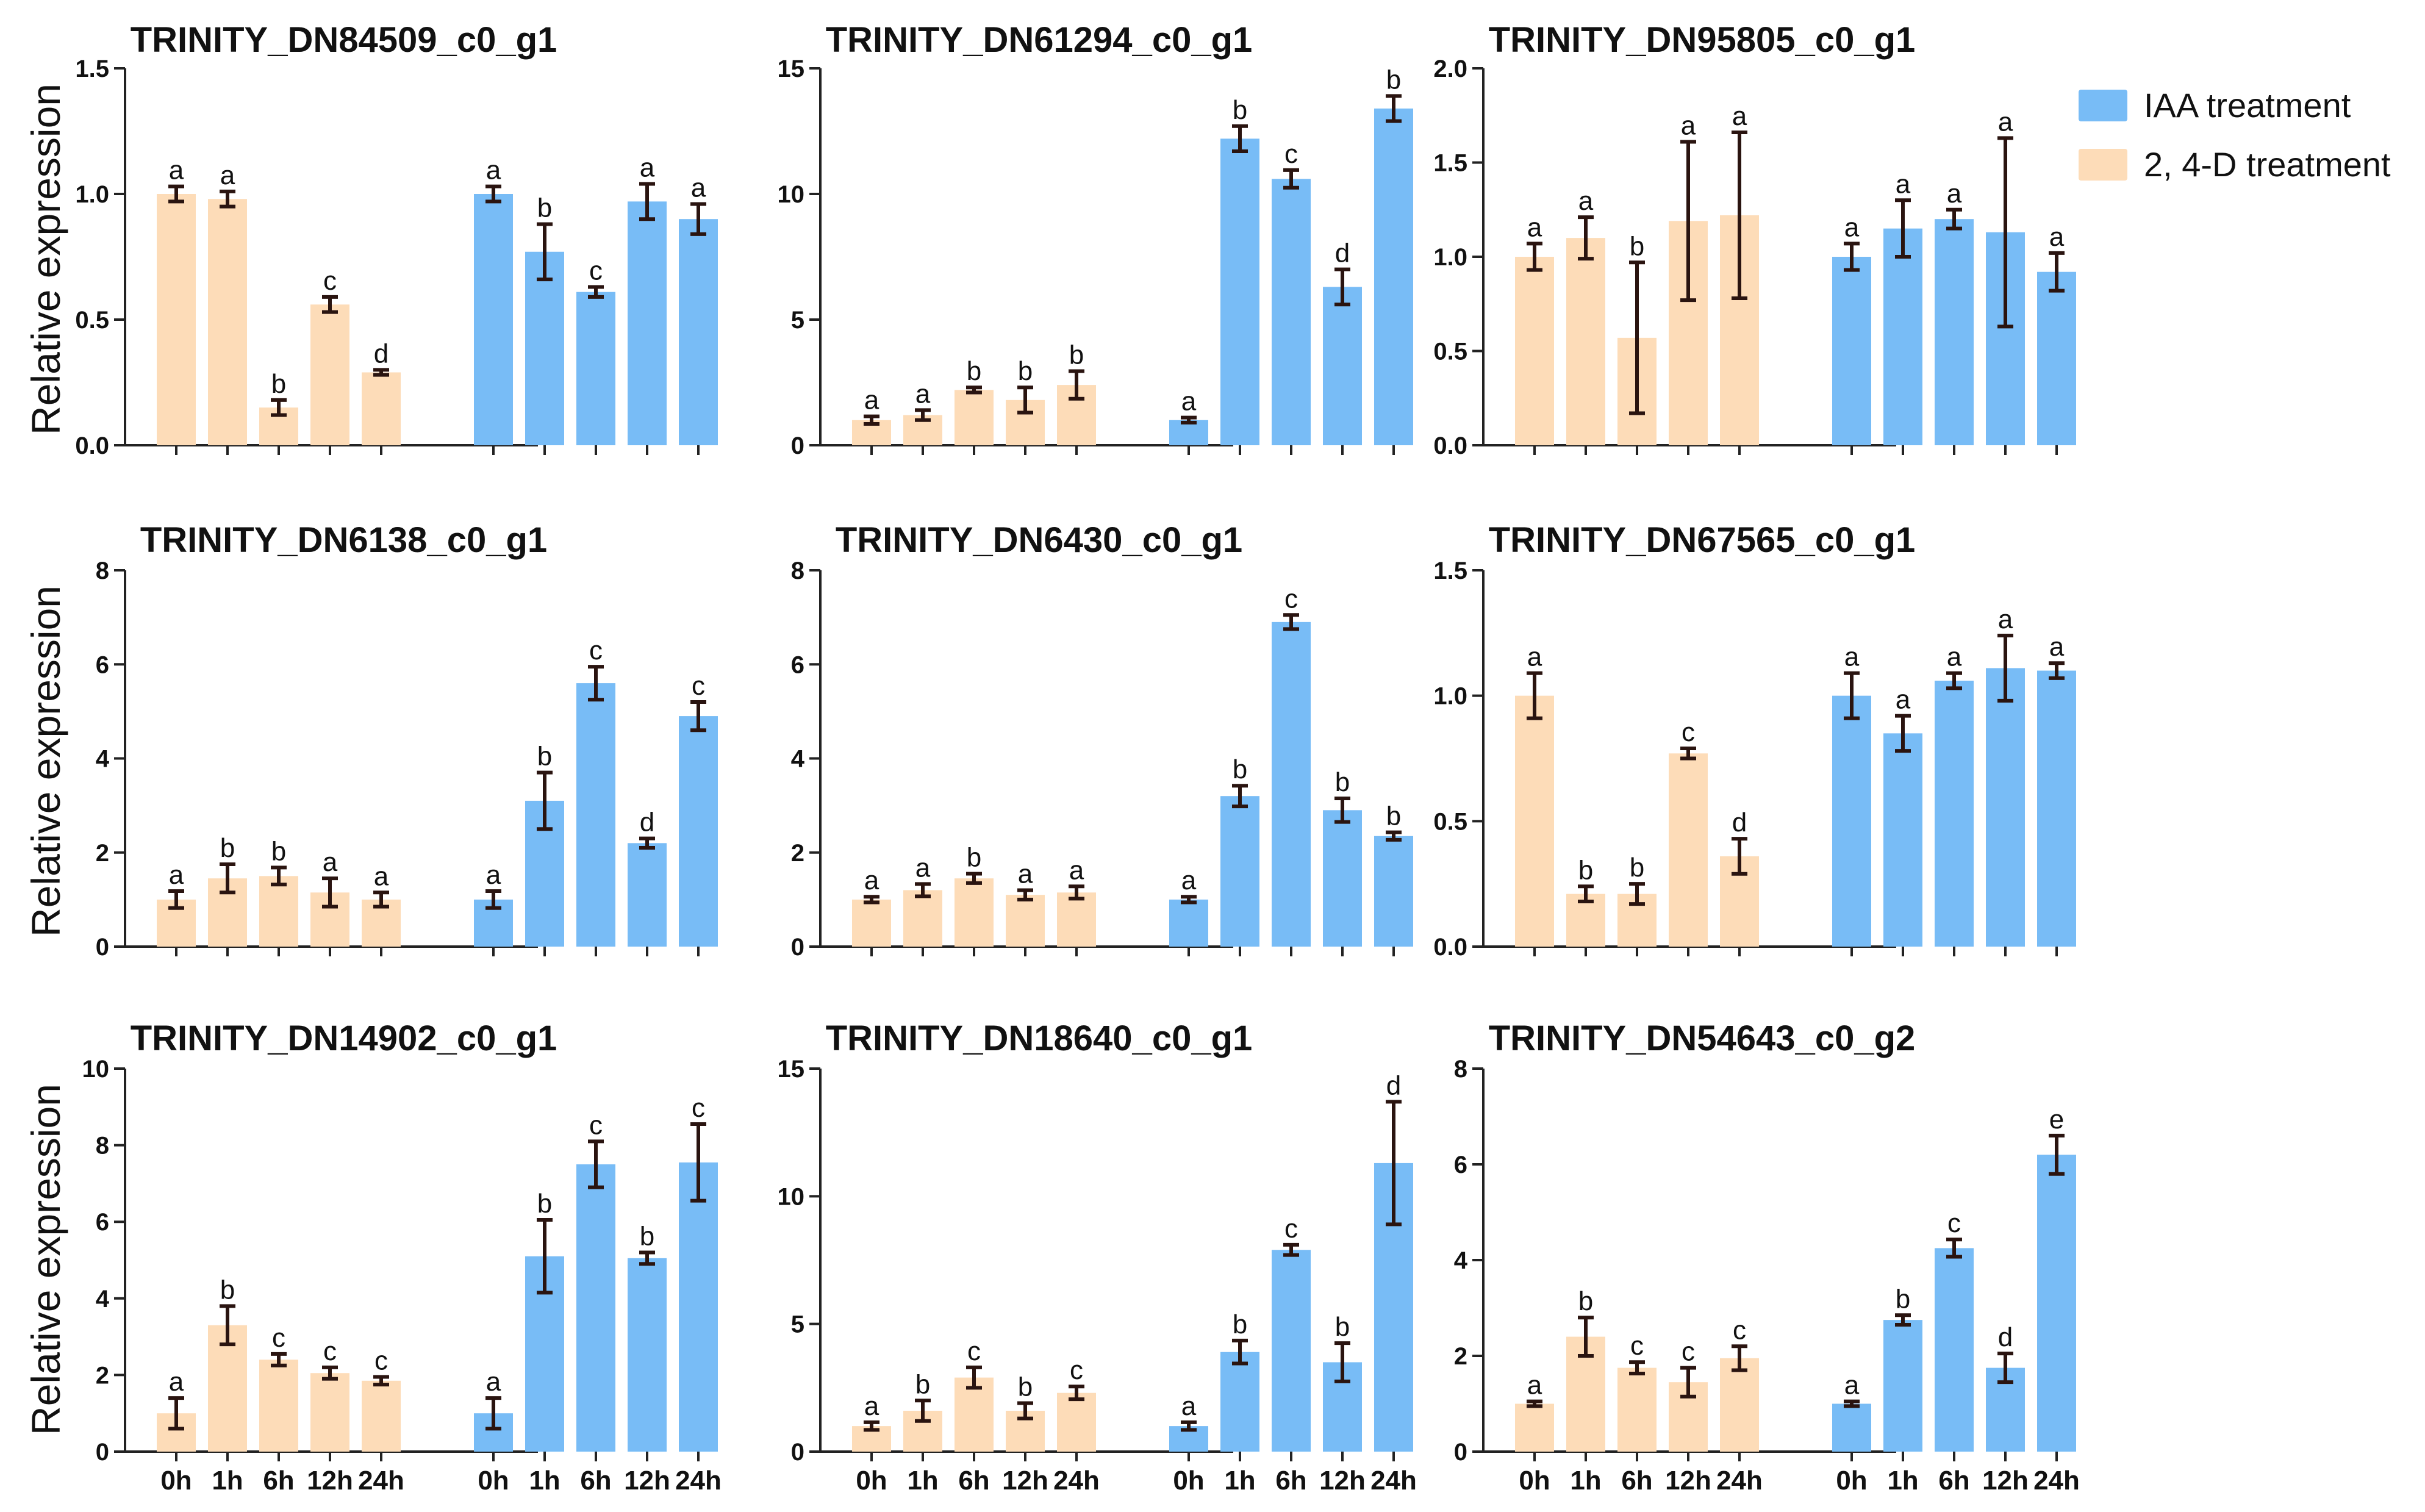  Describe the element at coordinates (1702, 540) in the screenshot. I see `panel-title: TRINITY_DN67565_c0_g1` at that location.